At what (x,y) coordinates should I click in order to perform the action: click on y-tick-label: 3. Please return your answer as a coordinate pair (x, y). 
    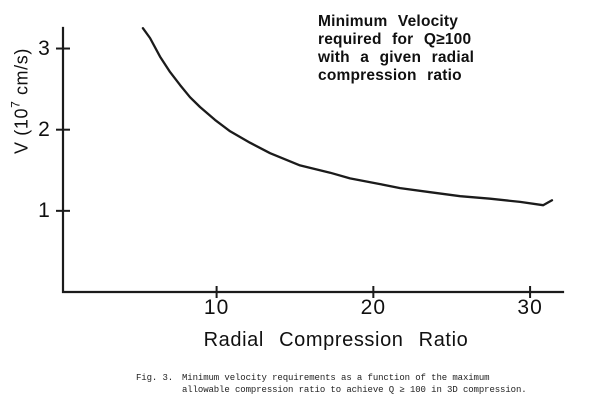
    Looking at the image, I should click on (44, 48).